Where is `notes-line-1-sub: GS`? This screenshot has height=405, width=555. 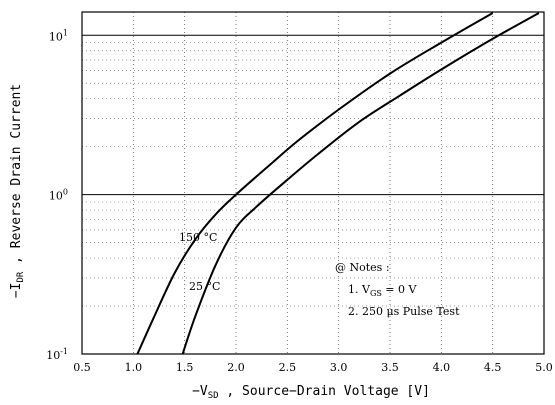
notes-line-1-sub: GS is located at coordinates (376, 293).